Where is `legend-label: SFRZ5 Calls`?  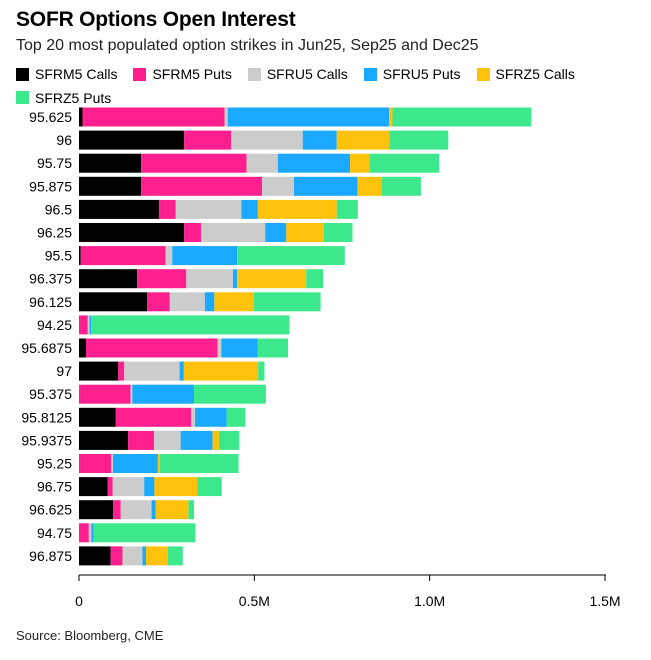
legend-label: SFRZ5 Calls is located at coordinates (535, 74).